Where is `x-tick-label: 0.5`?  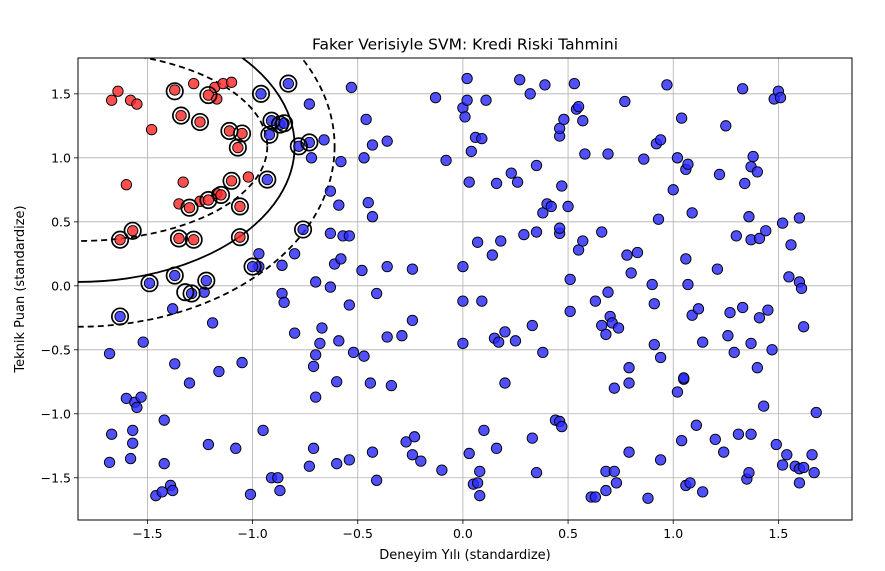 x-tick-label: 0.5 is located at coordinates (568, 533).